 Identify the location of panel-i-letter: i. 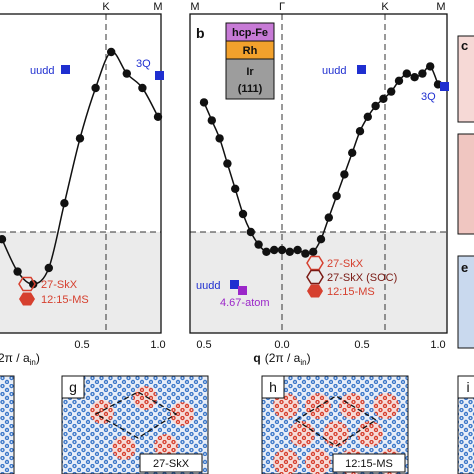
(467, 387).